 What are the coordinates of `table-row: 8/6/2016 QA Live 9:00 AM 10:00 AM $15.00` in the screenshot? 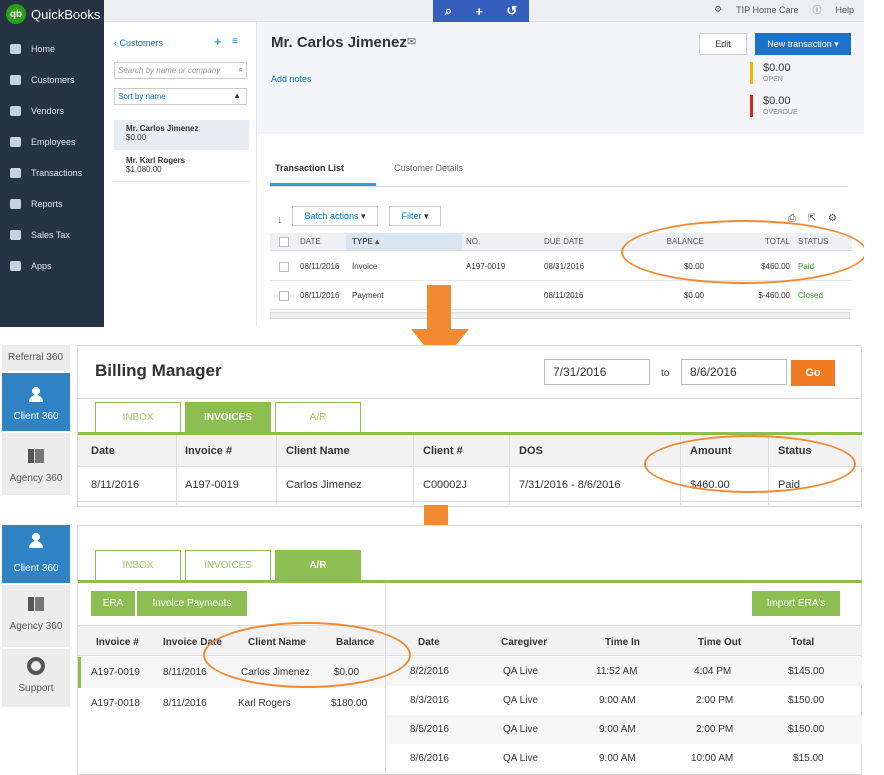 It's located at (617, 758).